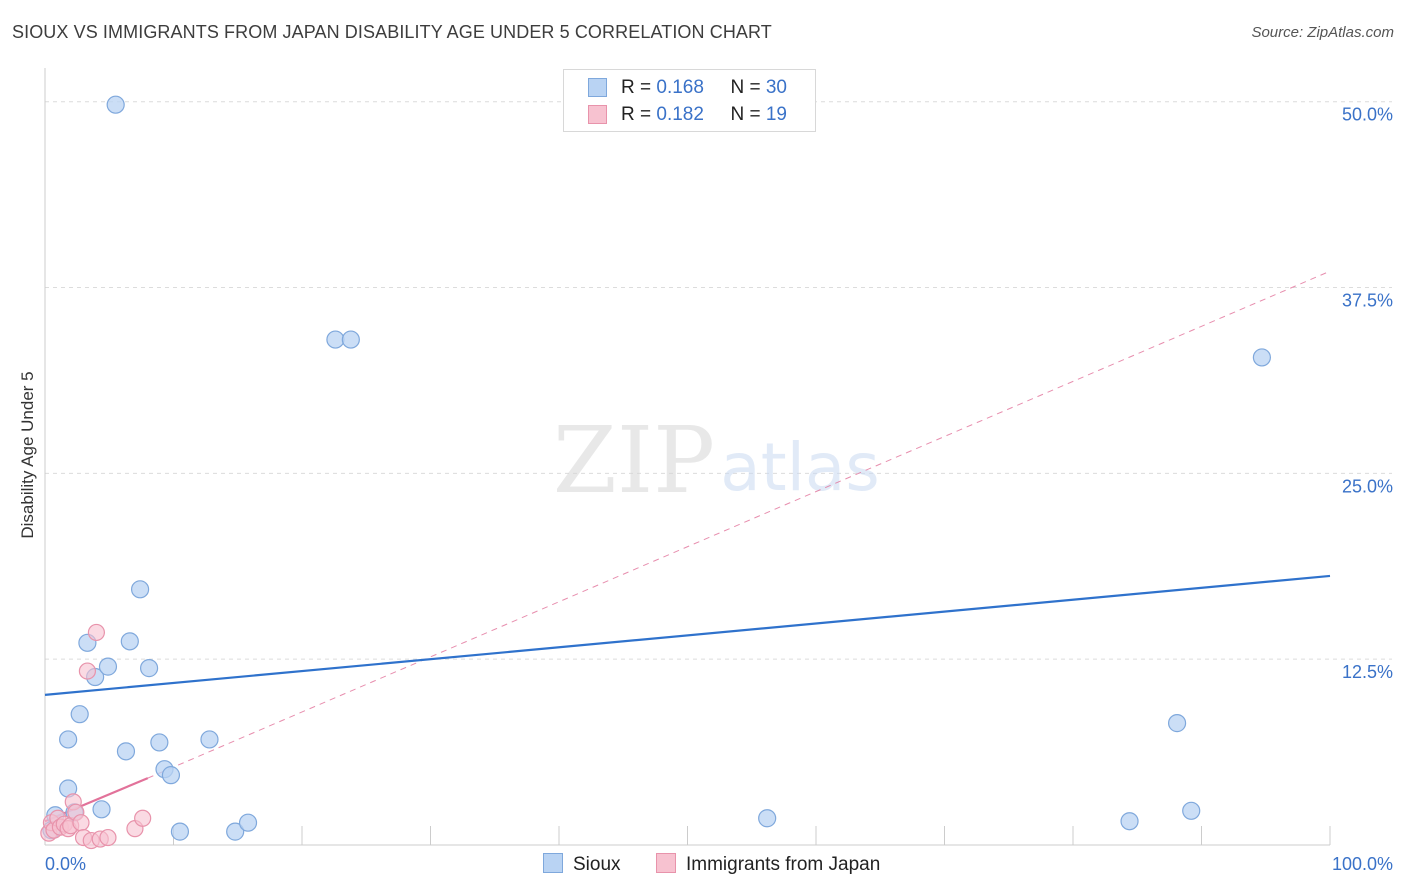 The width and height of the screenshot is (1406, 892). I want to click on y-tick-label: 37.5%, so click(1367, 301).